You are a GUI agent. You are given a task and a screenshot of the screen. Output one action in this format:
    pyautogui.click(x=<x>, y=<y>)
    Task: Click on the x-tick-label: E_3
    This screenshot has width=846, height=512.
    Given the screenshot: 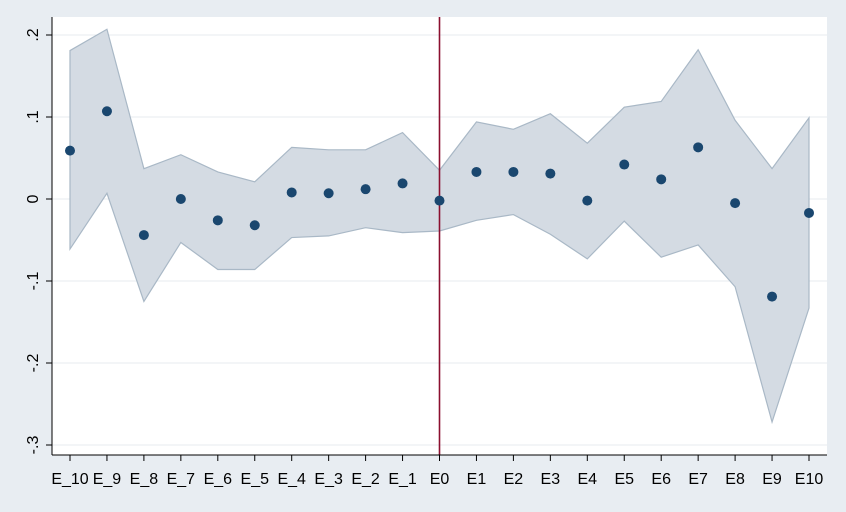 What is the action you would take?
    pyautogui.click(x=328, y=479)
    